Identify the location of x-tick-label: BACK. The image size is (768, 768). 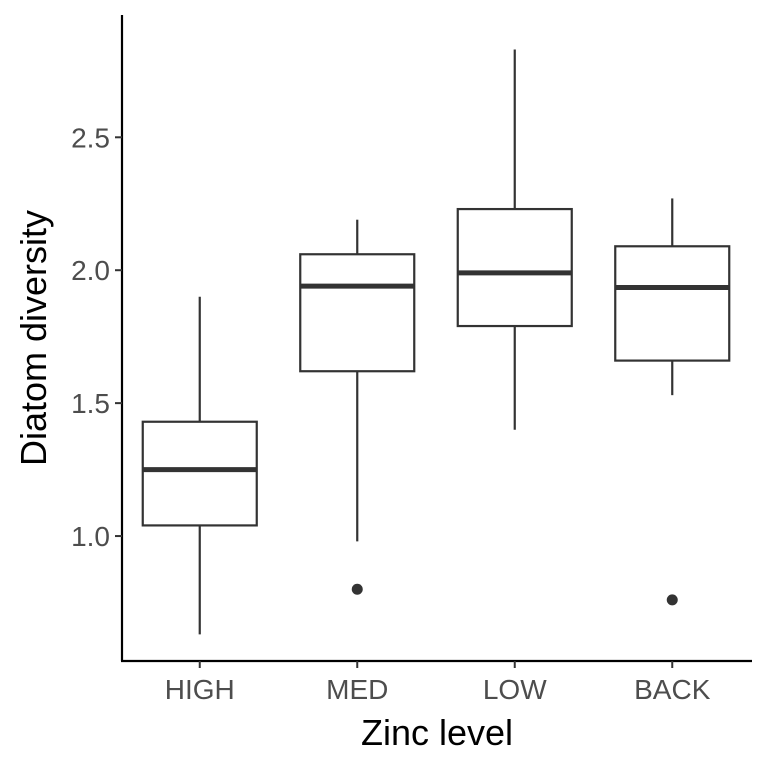
(672, 689).